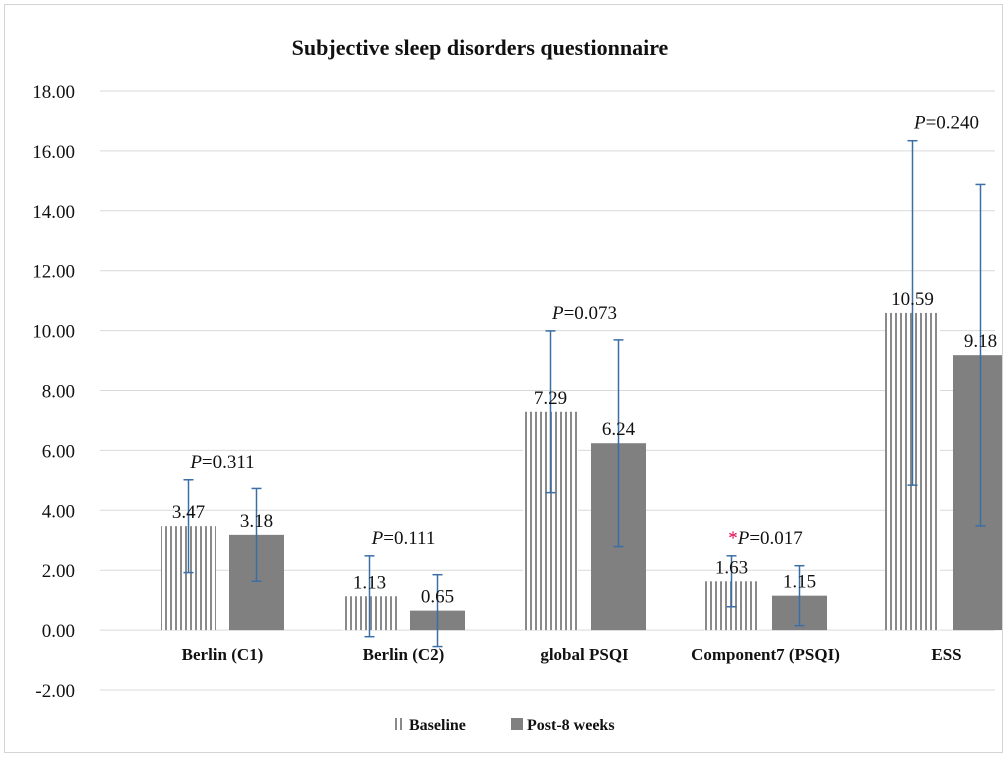 This screenshot has height=757, width=1007. Describe the element at coordinates (55, 691) in the screenshot. I see `y-tick-label: -2.00` at that location.